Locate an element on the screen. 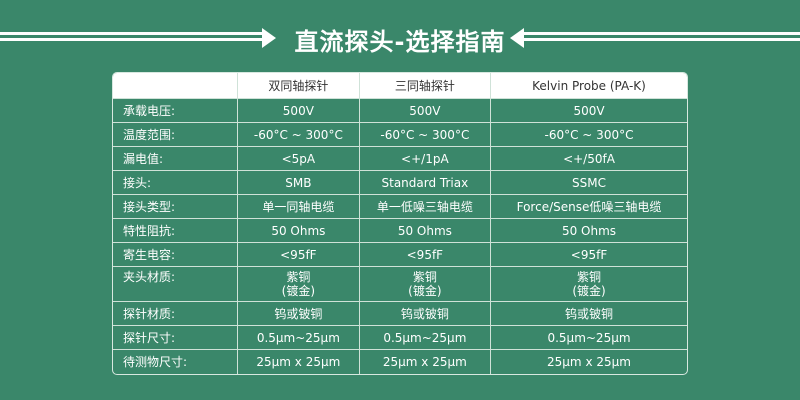 This screenshot has width=800, height=400. table-row: 漏电值: <5pA <+/1pA <+/50fA is located at coordinates (400, 159).